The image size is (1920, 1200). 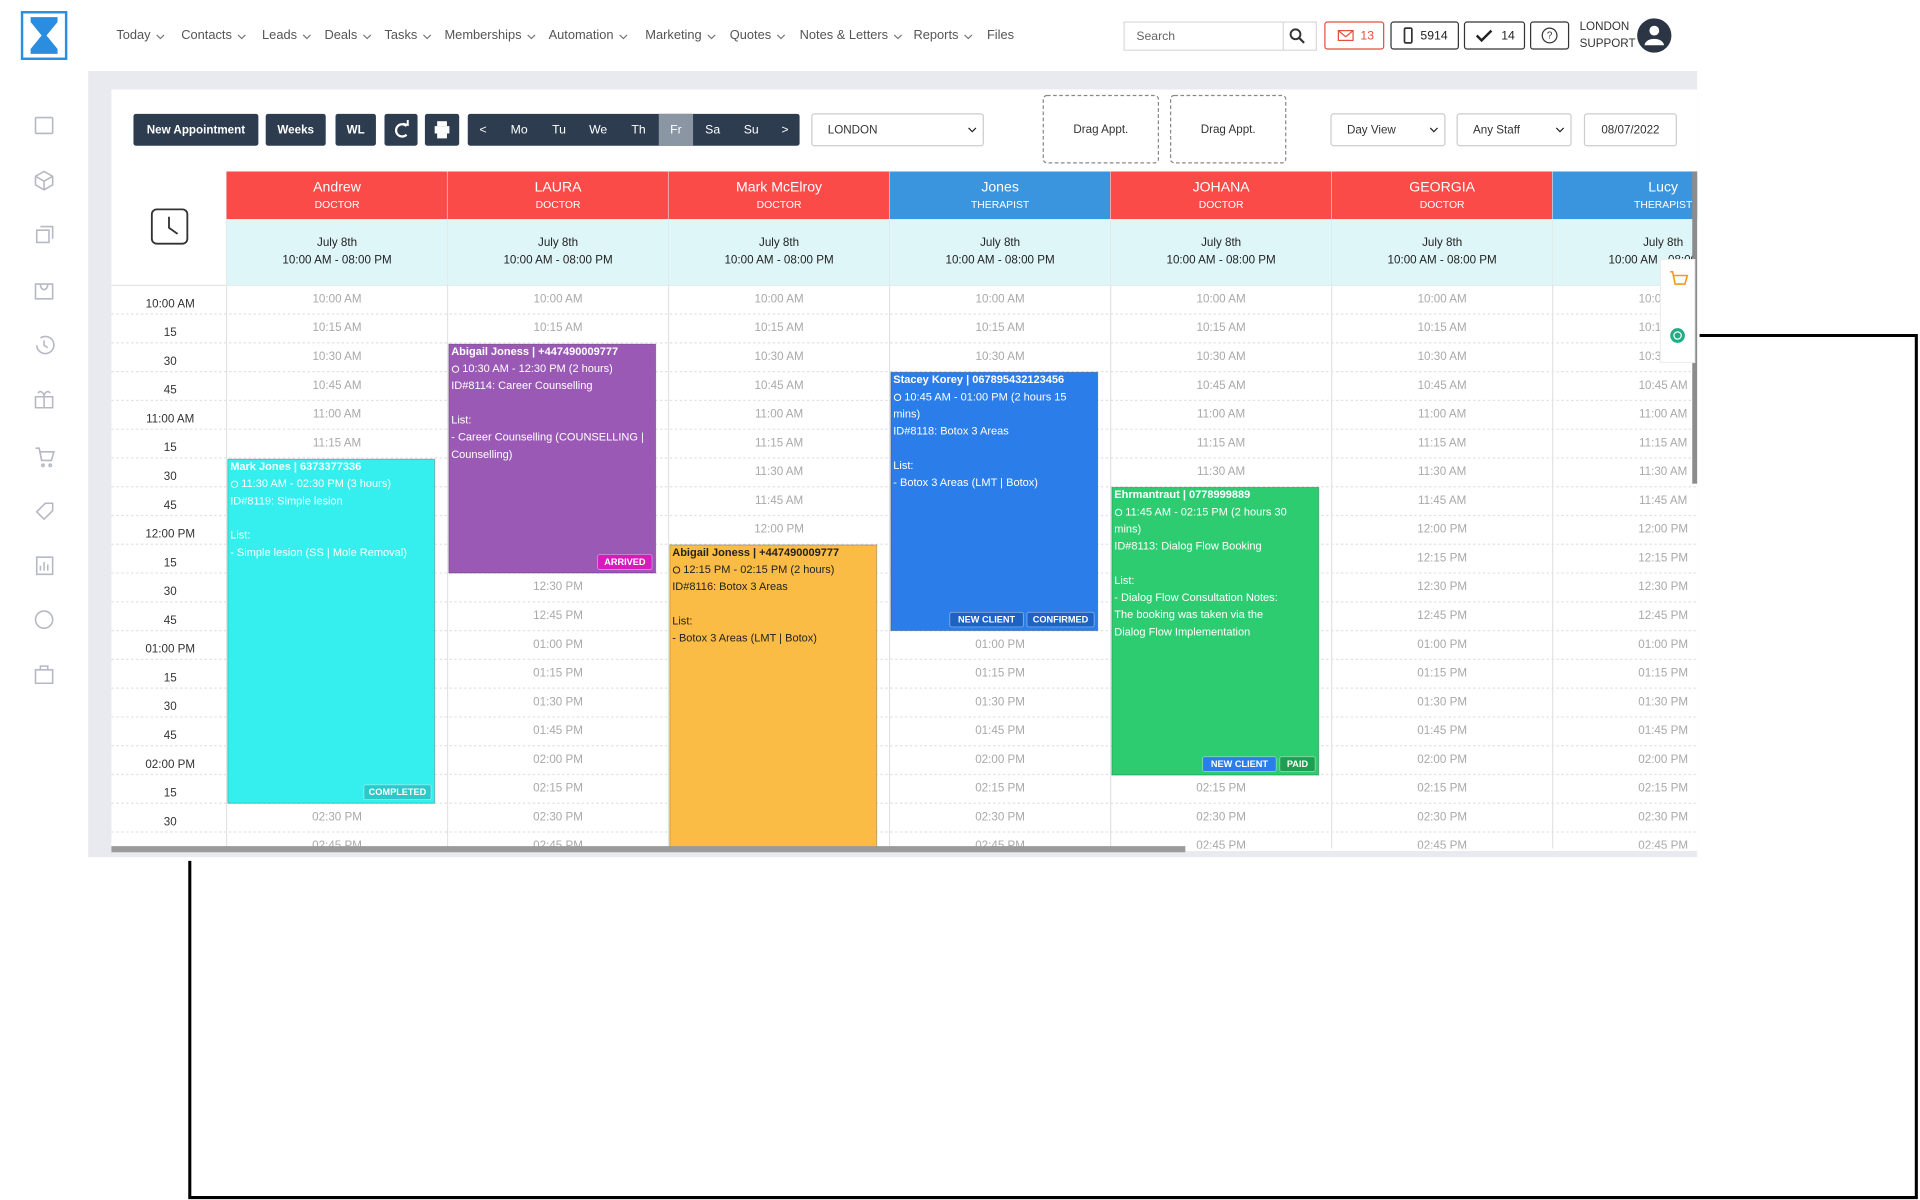 What do you see at coordinates (44, 619) in the screenshot?
I see `account-icon` at bounding box center [44, 619].